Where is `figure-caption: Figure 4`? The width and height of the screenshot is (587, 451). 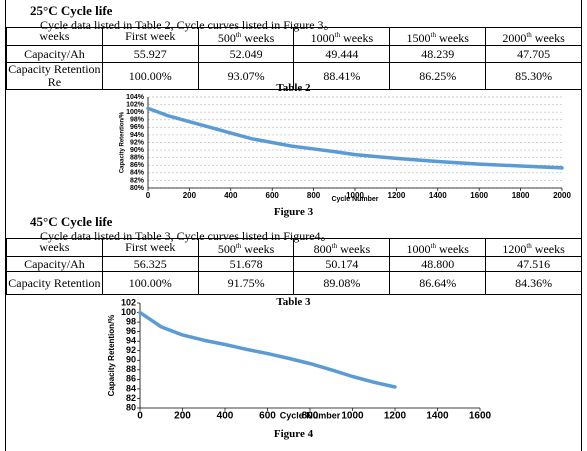
figure-caption: Figure 4 is located at coordinates (293, 434).